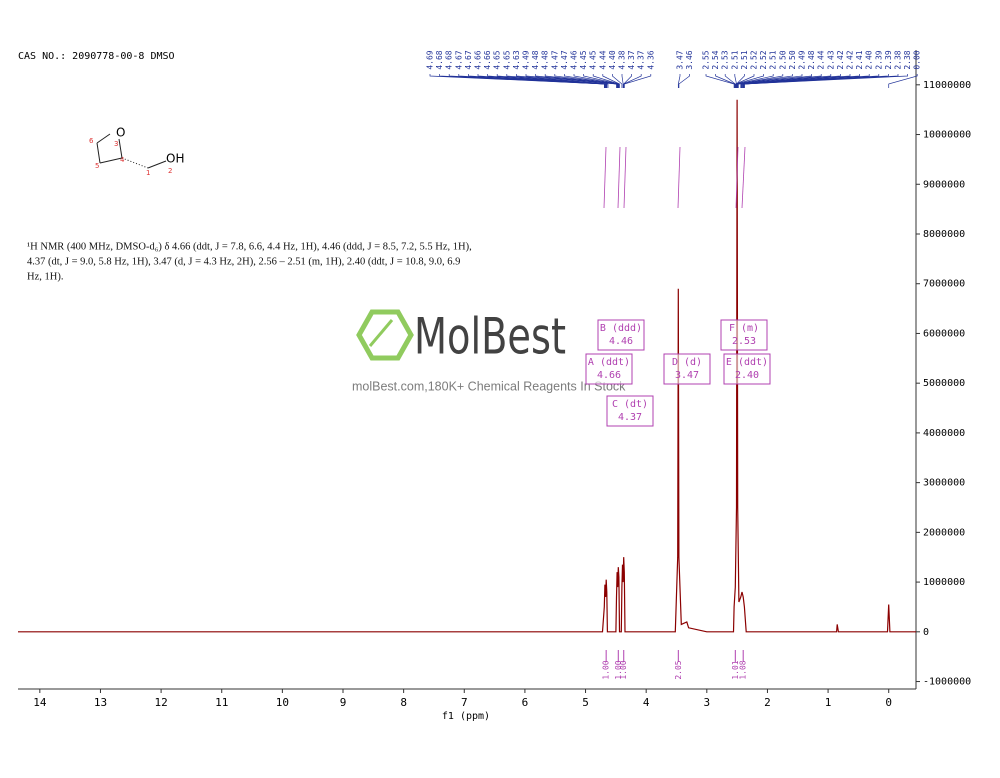 Image resolution: width=1000 pixels, height=778 pixels. What do you see at coordinates (944, 284) in the screenshot?
I see `y-tick-label: 7000000` at bounding box center [944, 284].